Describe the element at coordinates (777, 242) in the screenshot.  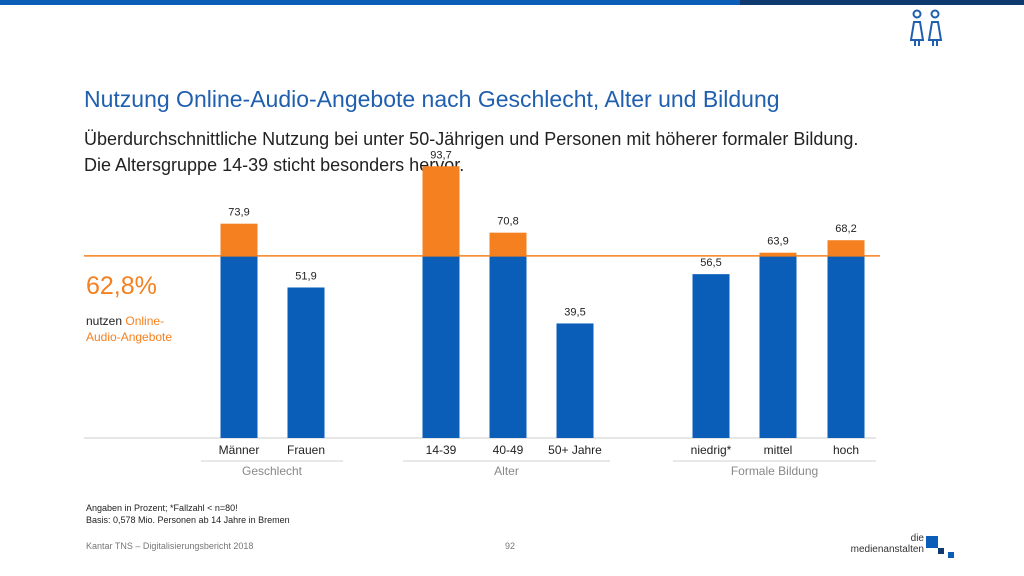
I see `data-label-mittel: 63,9` at that location.